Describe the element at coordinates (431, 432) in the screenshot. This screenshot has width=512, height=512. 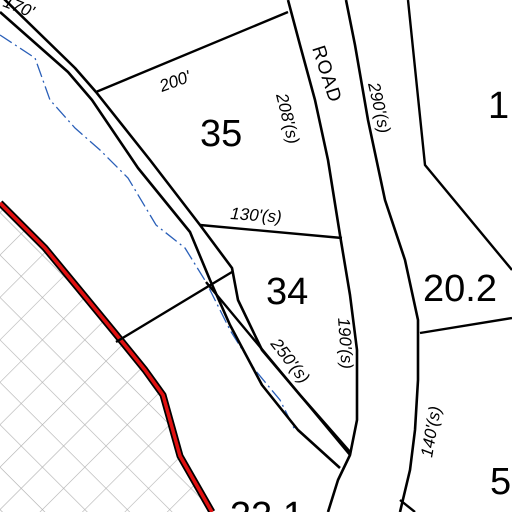
I see `dim-140s: 140'(s)` at that location.